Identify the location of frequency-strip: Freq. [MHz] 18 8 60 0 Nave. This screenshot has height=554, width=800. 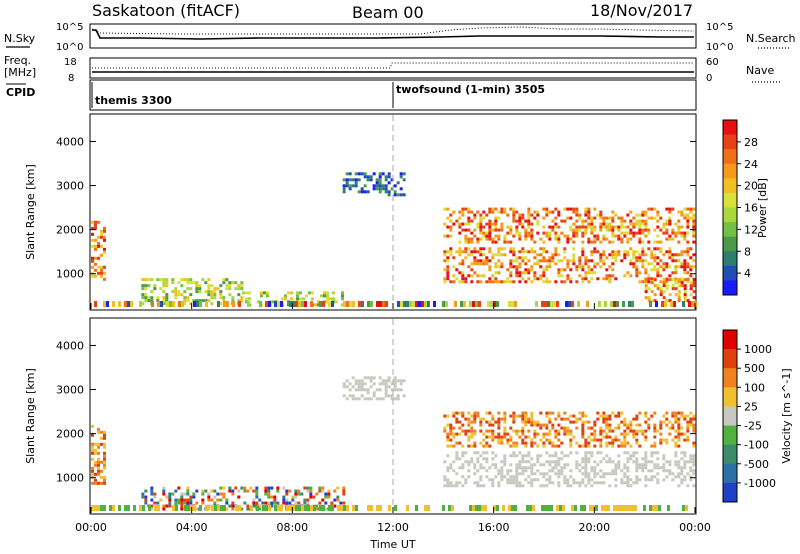
(392, 69).